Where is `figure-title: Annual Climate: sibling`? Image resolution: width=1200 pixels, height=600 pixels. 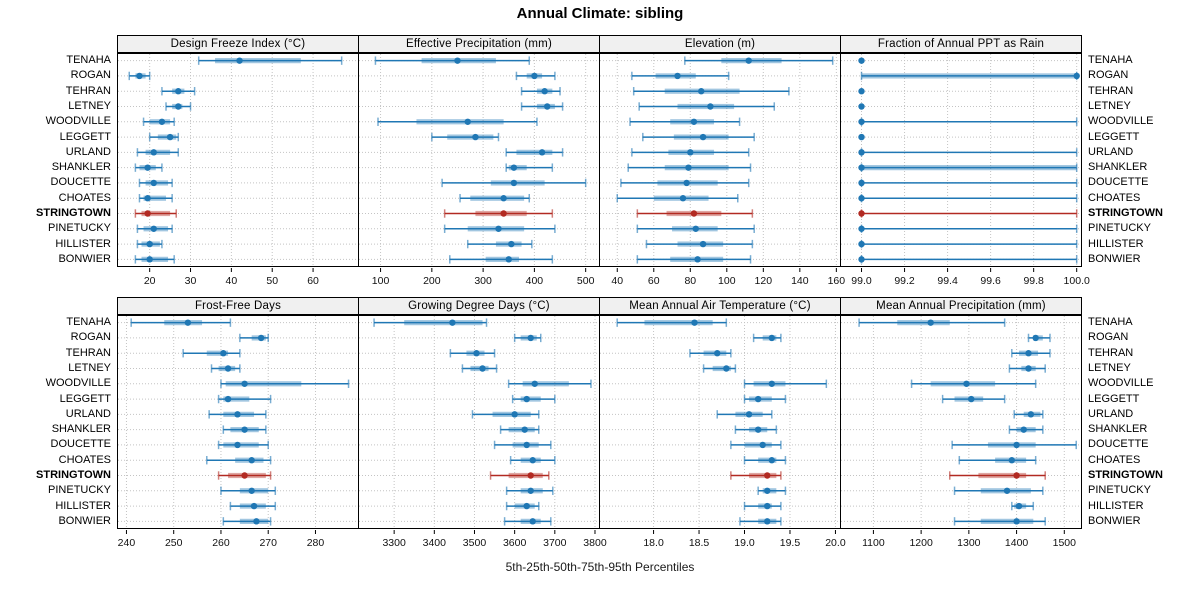 figure-title: Annual Climate: sibling is located at coordinates (600, 13).